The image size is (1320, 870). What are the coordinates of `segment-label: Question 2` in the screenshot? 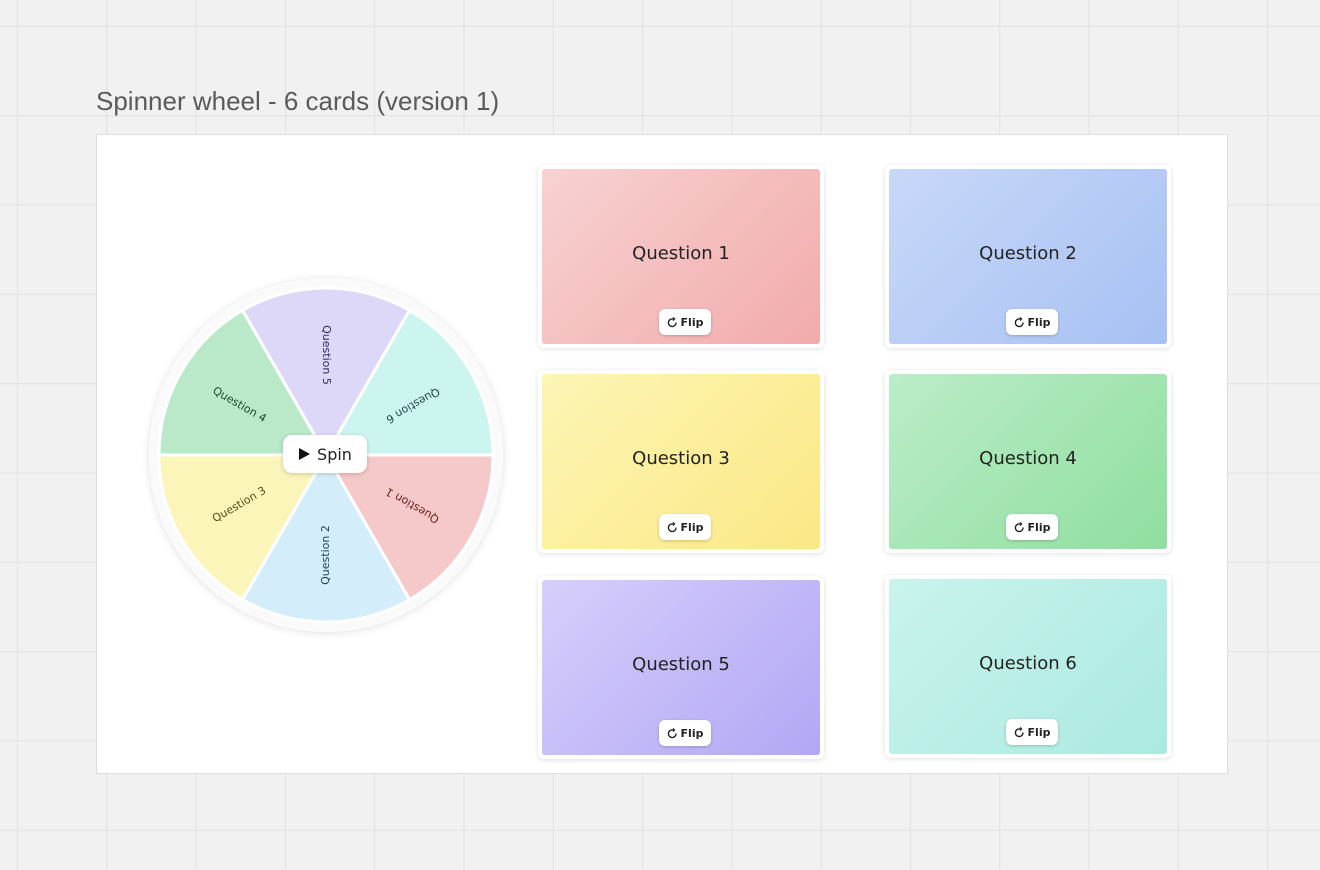 It's located at (325, 555).